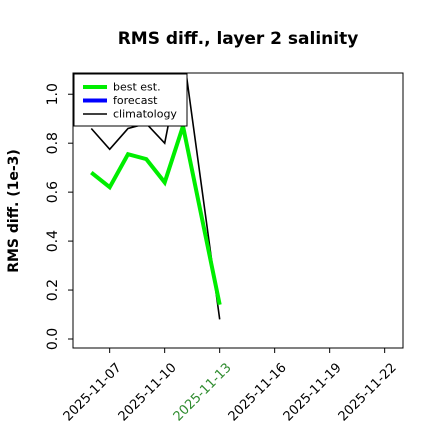 The width and height of the screenshot is (440, 440). Describe the element at coordinates (53, 143) in the screenshot. I see `y-tick-label: 0.8` at that location.